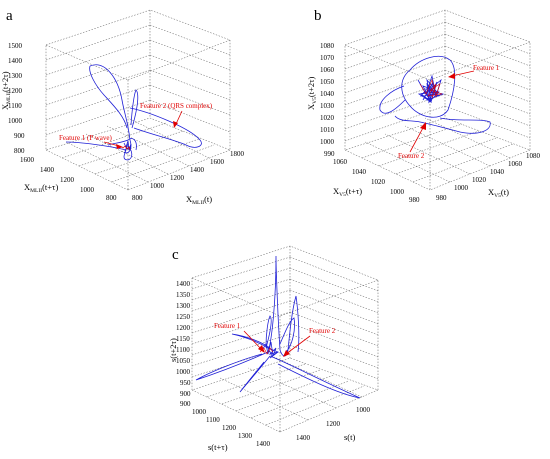 Image resolution: width=550 pixels, height=459 pixels. I want to click on z-label-sub: V5, so click(315, 100).